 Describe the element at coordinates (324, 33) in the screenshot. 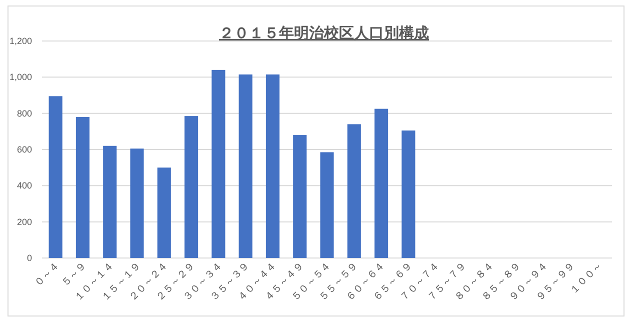

I see `chart-title: ２０１５年明治校区人口別構成` at that location.